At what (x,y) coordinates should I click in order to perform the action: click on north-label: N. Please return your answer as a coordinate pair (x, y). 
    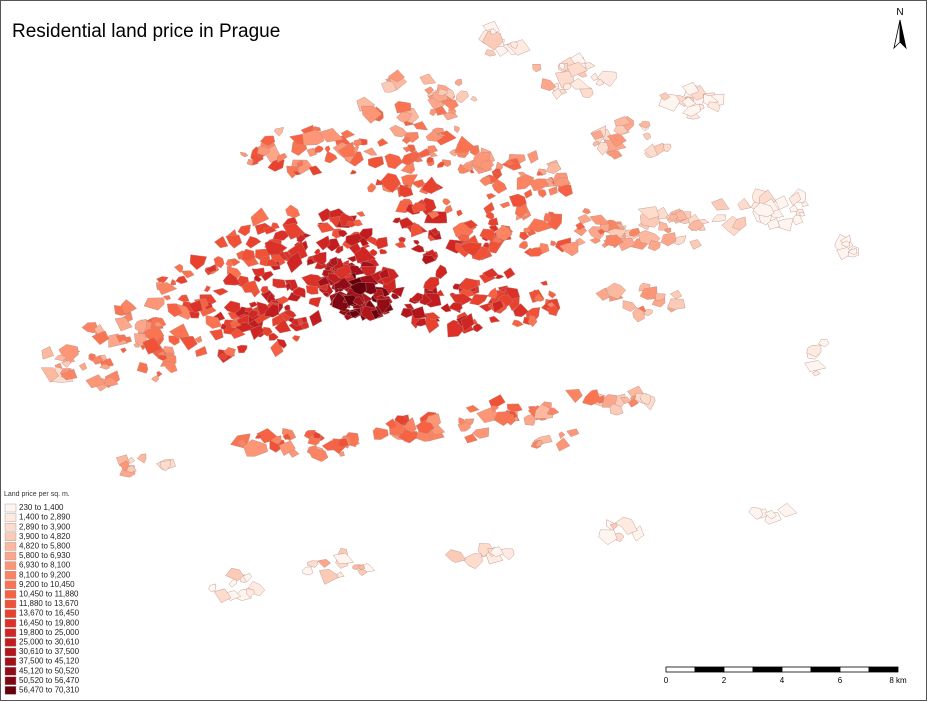
    Looking at the image, I should click on (899, 12).